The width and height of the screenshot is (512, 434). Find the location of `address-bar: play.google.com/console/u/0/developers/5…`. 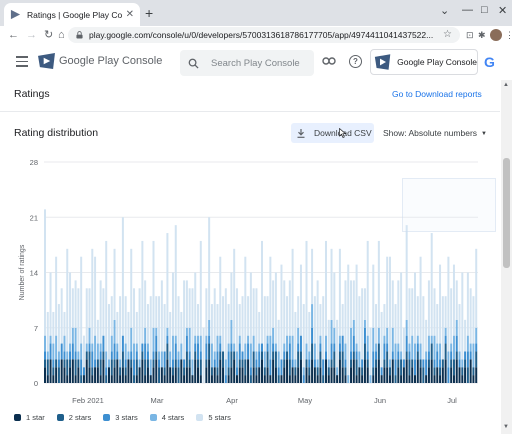

address-bar: play.google.com/console/u/0/developers/5… is located at coordinates (264, 35).